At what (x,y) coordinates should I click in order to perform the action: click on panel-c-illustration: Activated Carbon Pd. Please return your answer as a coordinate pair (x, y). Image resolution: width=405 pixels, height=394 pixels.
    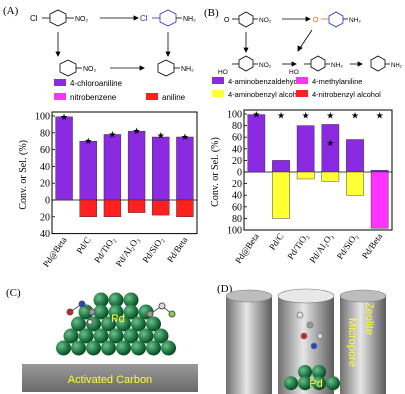
    Looking at the image, I should click on (110, 343).